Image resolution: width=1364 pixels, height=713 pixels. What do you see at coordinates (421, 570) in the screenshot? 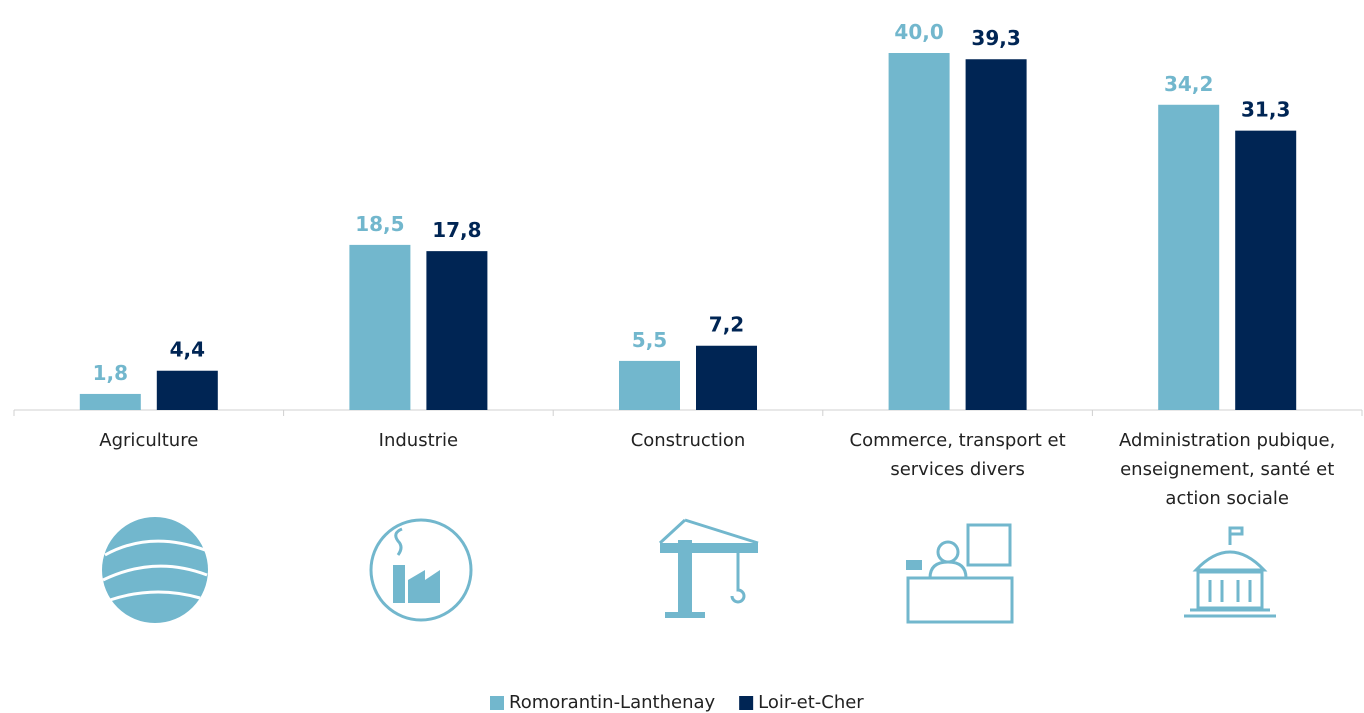
I see `icon-industry` at bounding box center [421, 570].